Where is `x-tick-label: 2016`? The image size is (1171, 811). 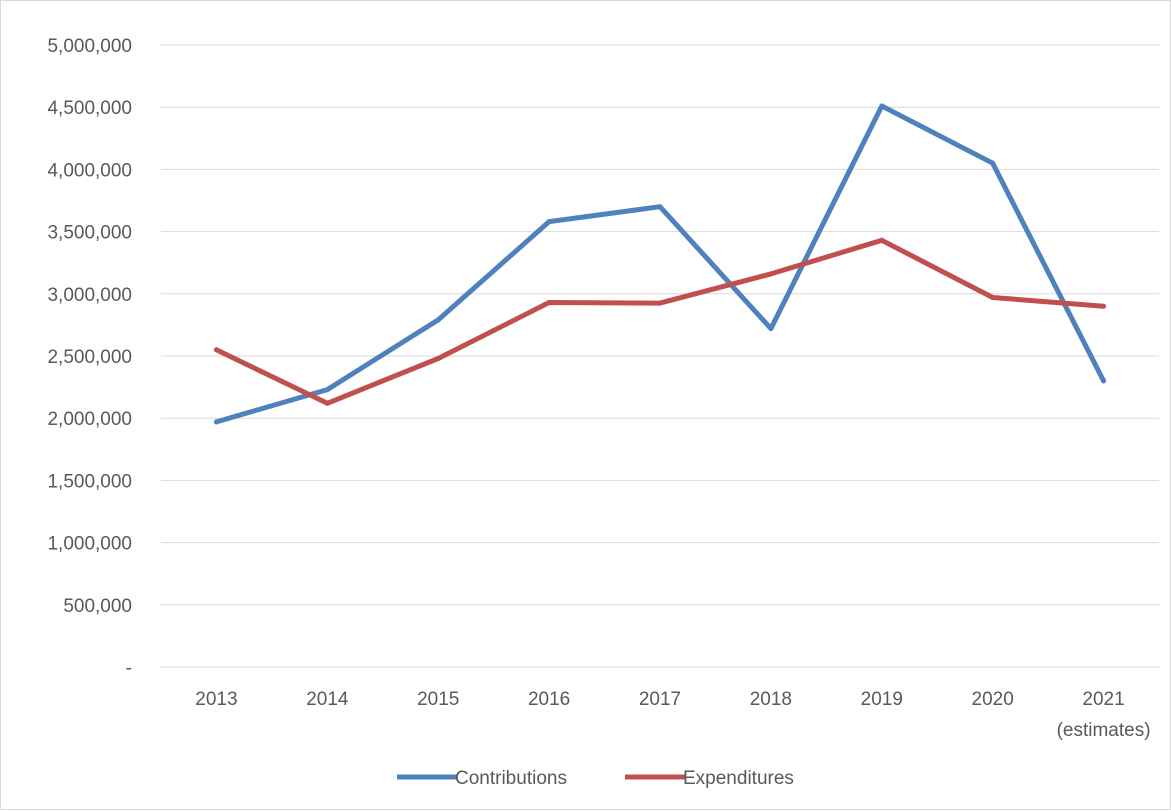
x-tick-label: 2016 is located at coordinates (549, 699).